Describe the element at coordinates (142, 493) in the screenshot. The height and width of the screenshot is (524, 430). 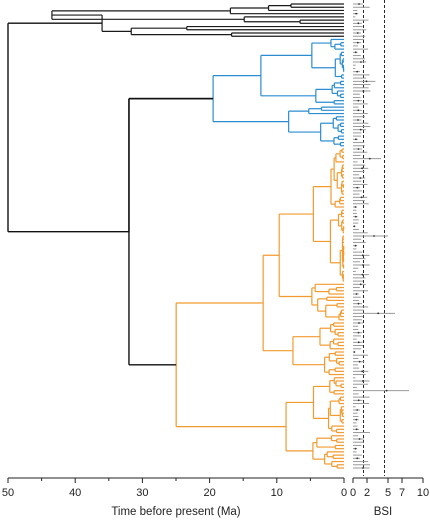
I see `tree-tick-label: 30` at that location.